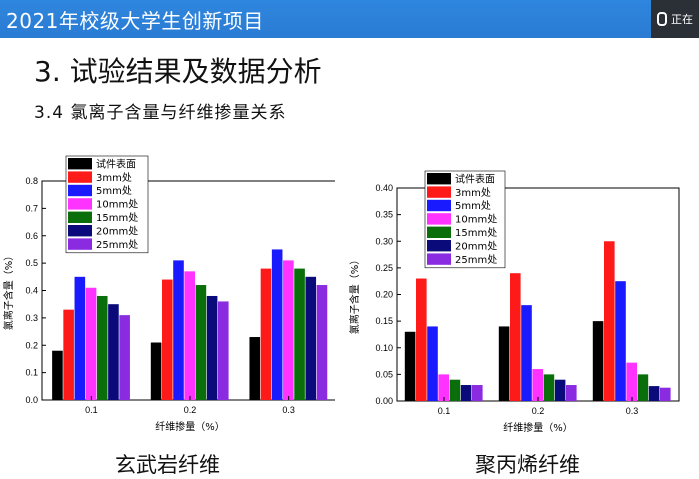  Describe the element at coordinates (31, 181) in the screenshot. I see `y-tick-label: 0.8` at that location.